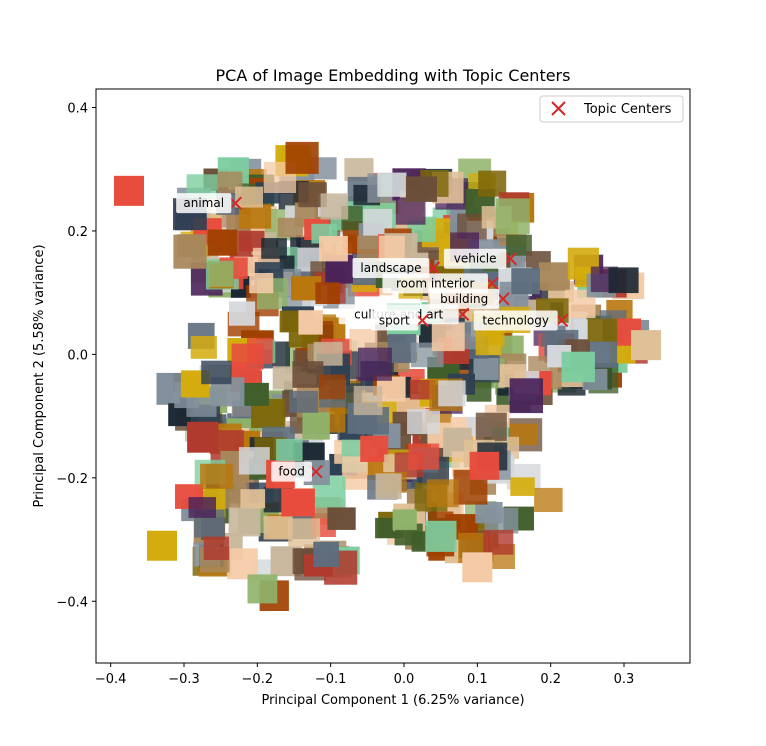  I want to click on topic-center-sport: sport, so click(400, 320).